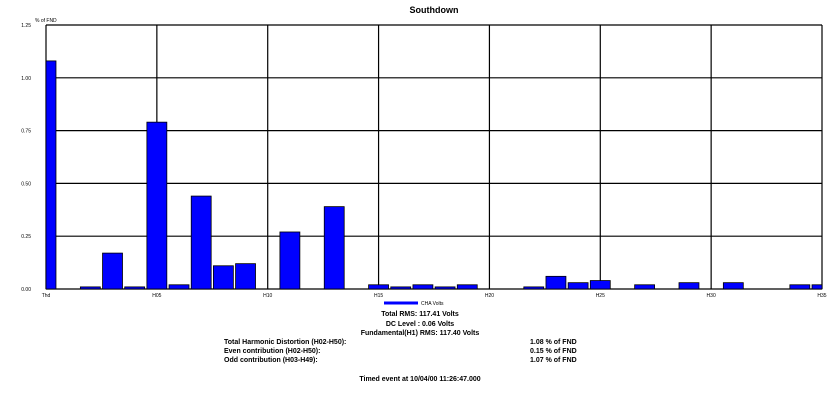 The width and height of the screenshot is (840, 400). Describe the element at coordinates (578, 286) in the screenshot. I see `bar-h24` at that location.